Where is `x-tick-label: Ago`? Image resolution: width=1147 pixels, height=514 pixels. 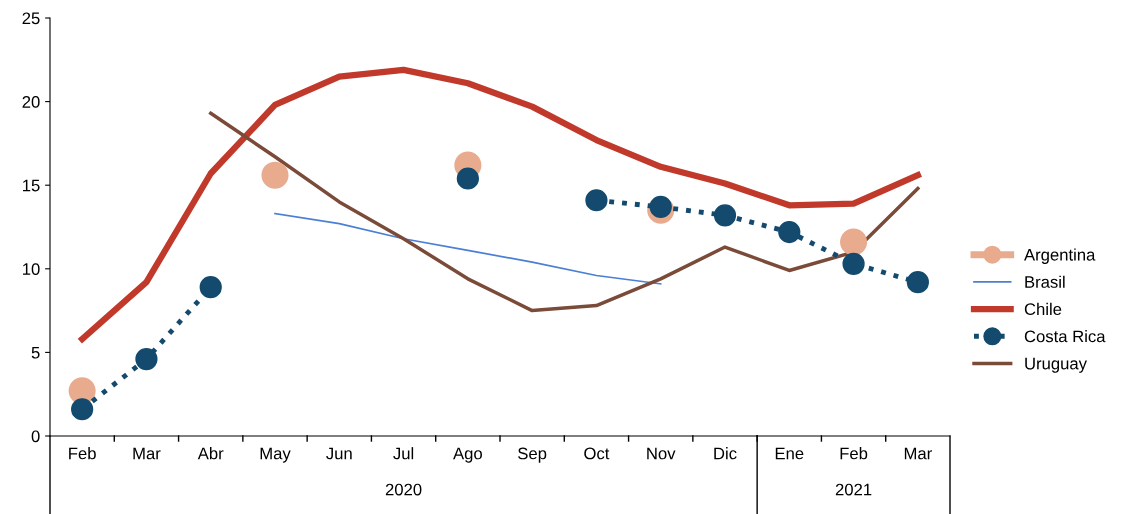 x-tick-label: Ago is located at coordinates (467, 455).